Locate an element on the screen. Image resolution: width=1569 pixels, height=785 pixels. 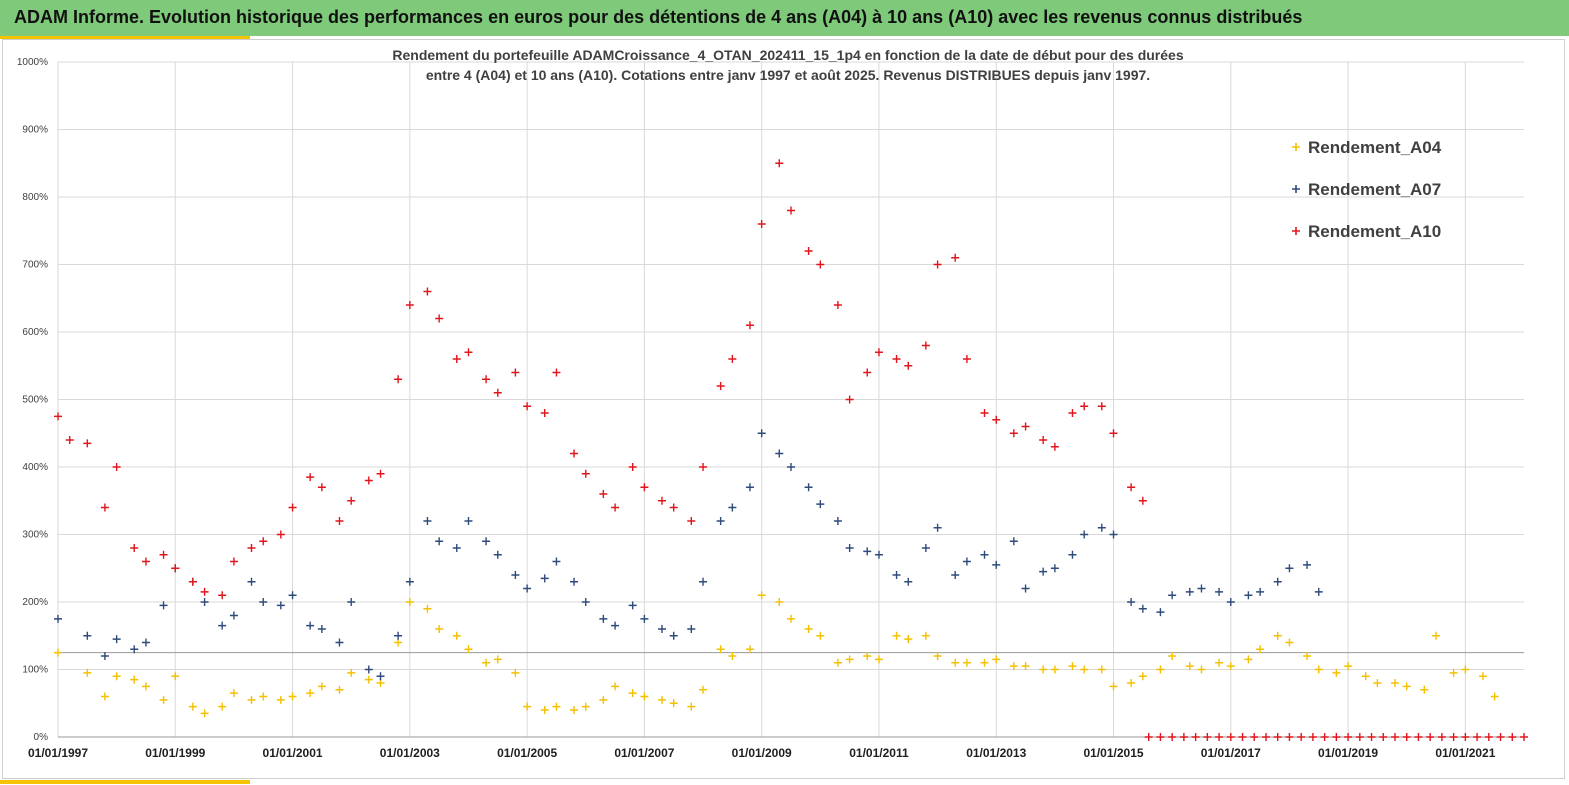
legend-item-rendement-a07: Rendement_A07 is located at coordinates (1366, 189).